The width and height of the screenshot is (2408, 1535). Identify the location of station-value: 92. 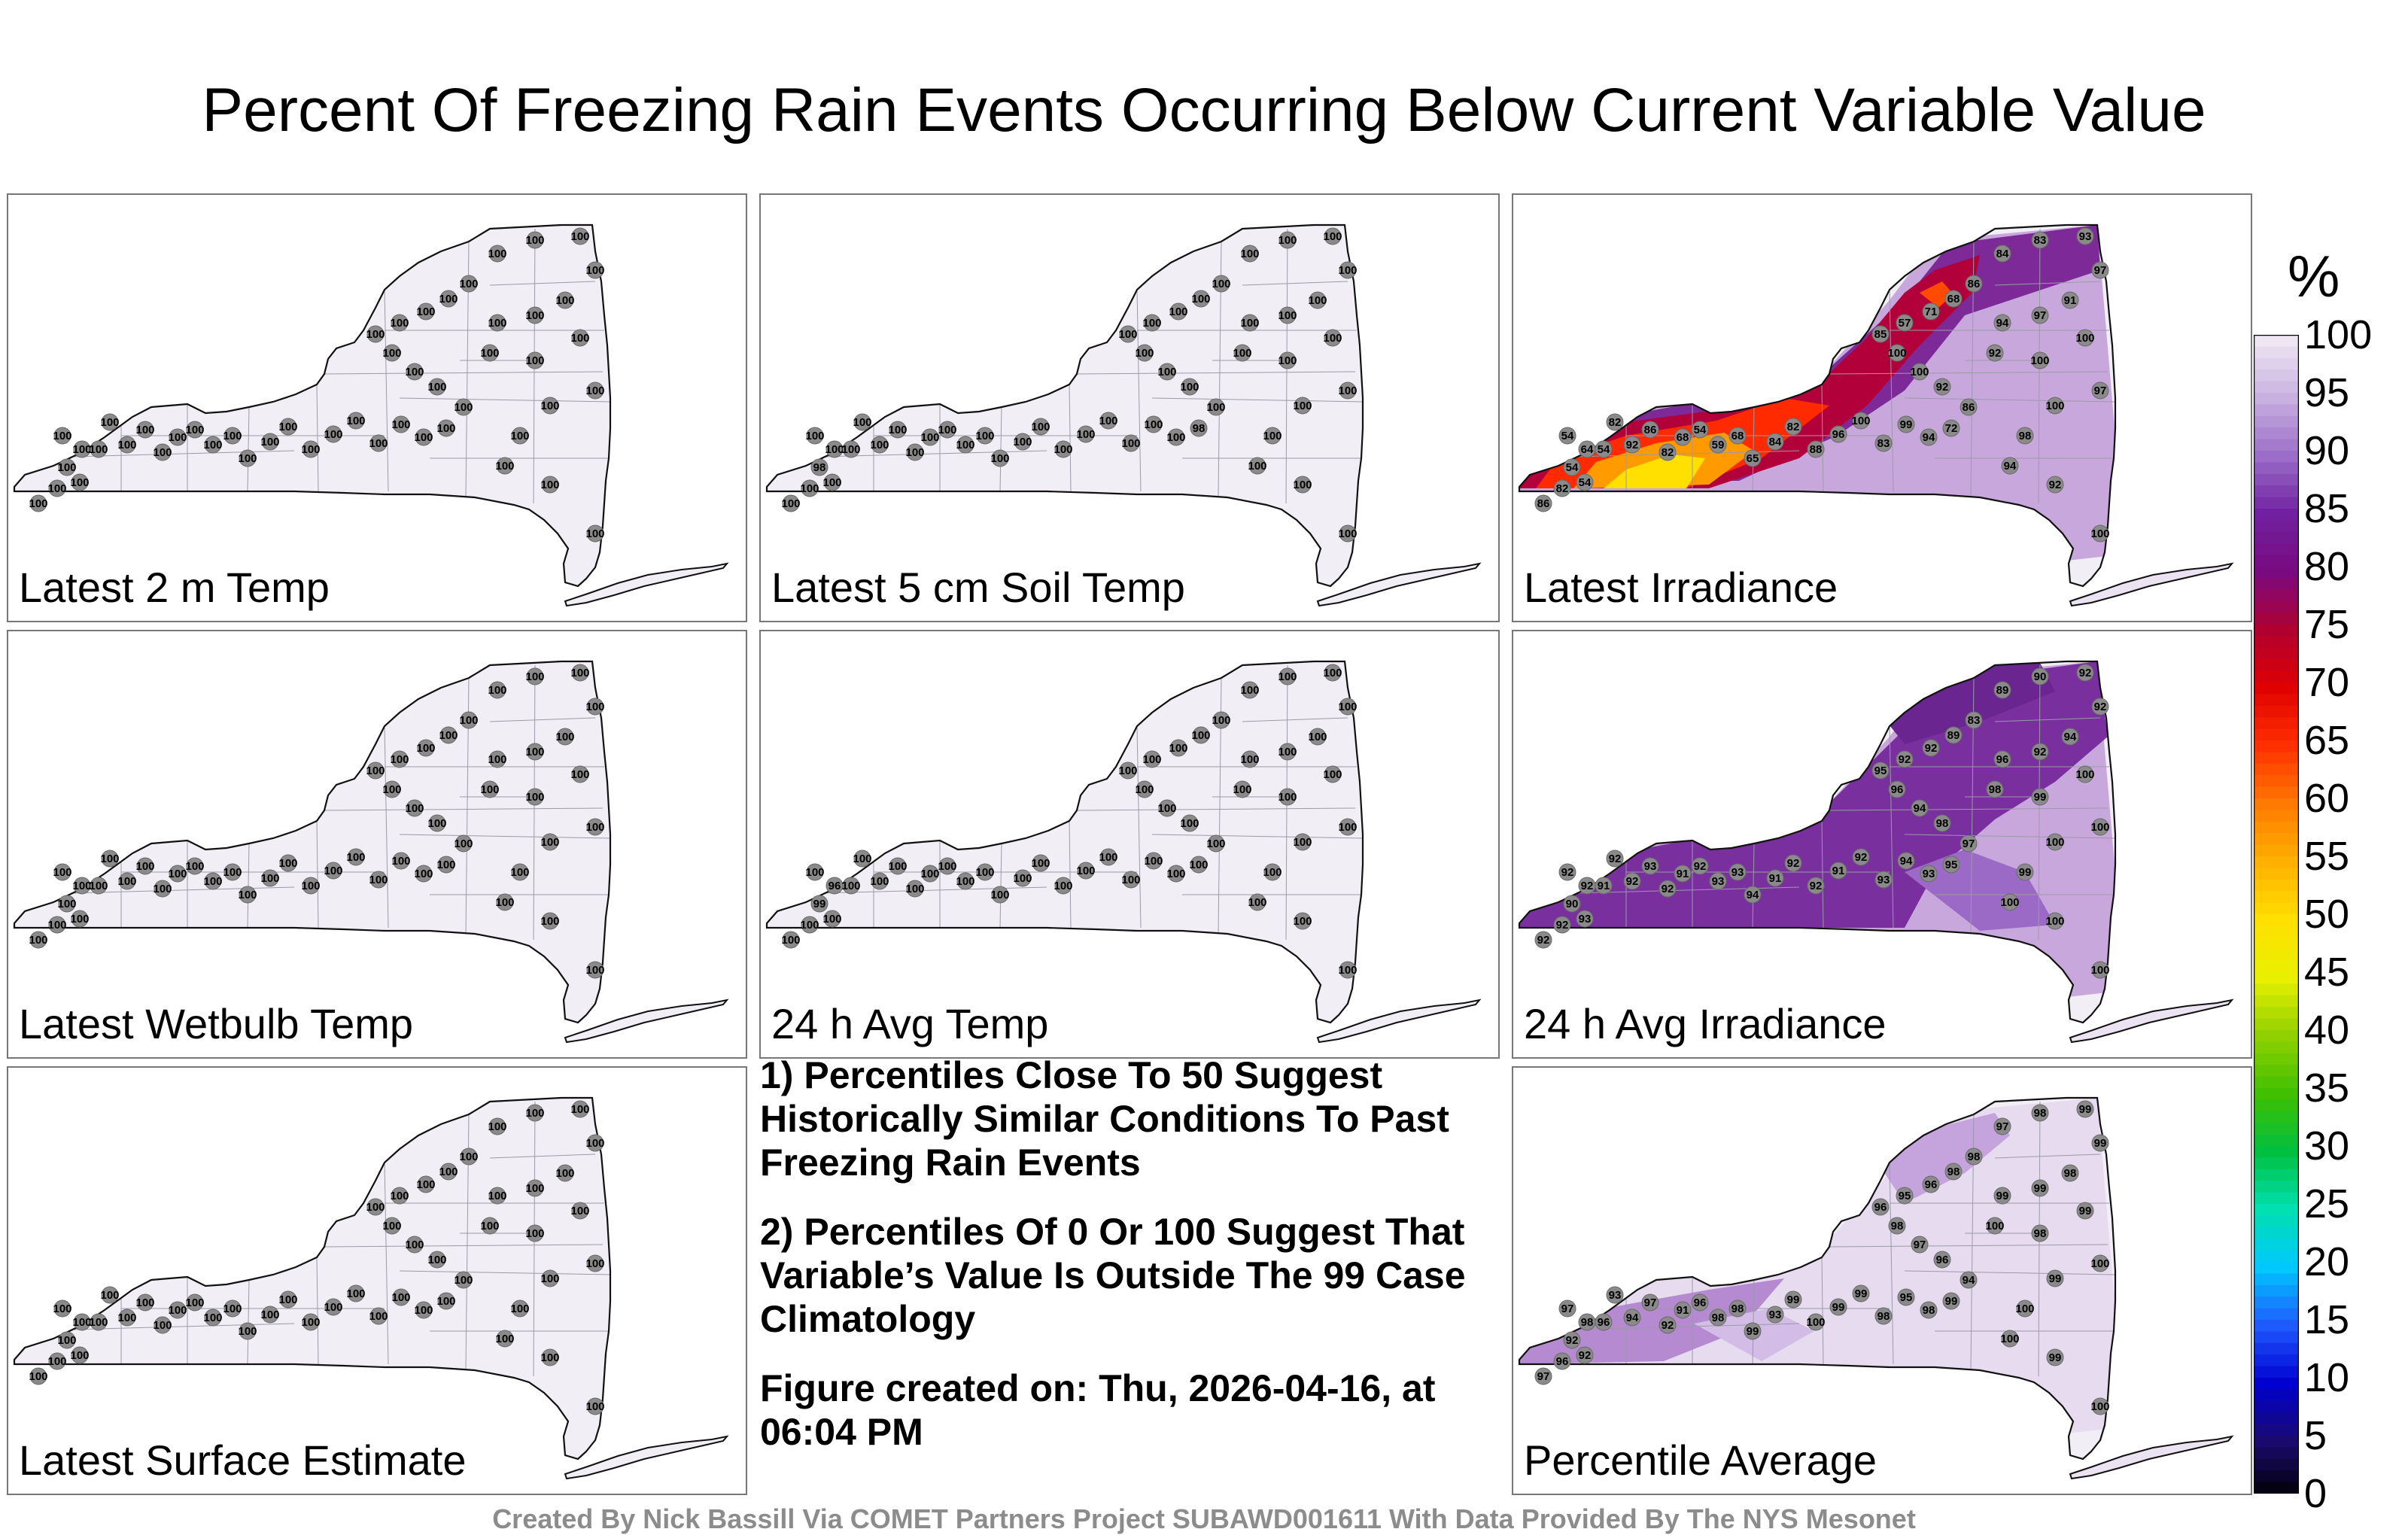
(1543, 940).